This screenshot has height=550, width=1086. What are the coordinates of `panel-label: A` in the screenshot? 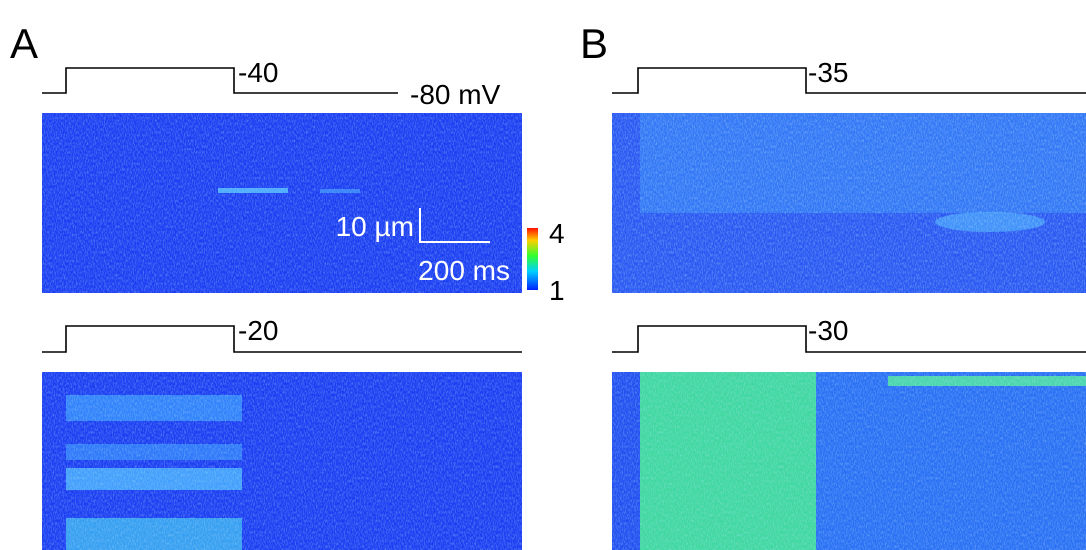 It's located at (24, 43).